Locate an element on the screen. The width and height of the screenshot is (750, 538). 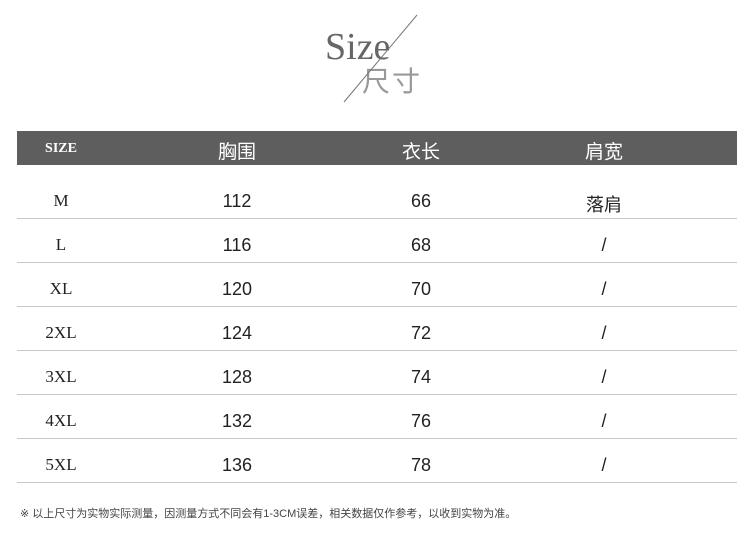
table-row: M 112 66 落肩 is located at coordinates (377, 196).